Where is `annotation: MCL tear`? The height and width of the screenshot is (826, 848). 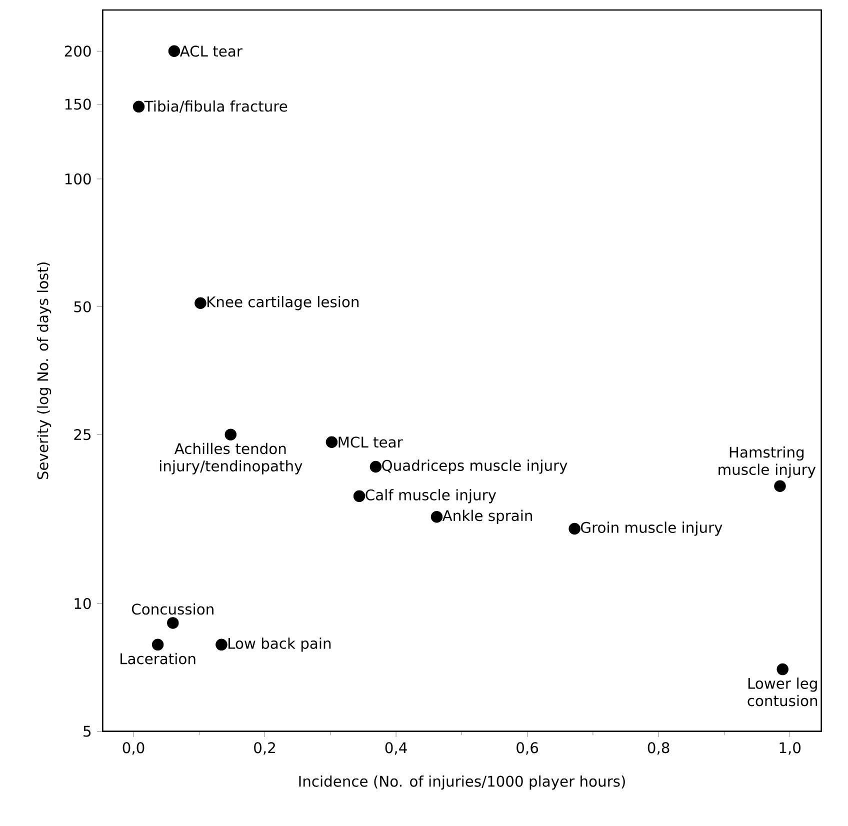 annotation: MCL tear is located at coordinates (370, 442).